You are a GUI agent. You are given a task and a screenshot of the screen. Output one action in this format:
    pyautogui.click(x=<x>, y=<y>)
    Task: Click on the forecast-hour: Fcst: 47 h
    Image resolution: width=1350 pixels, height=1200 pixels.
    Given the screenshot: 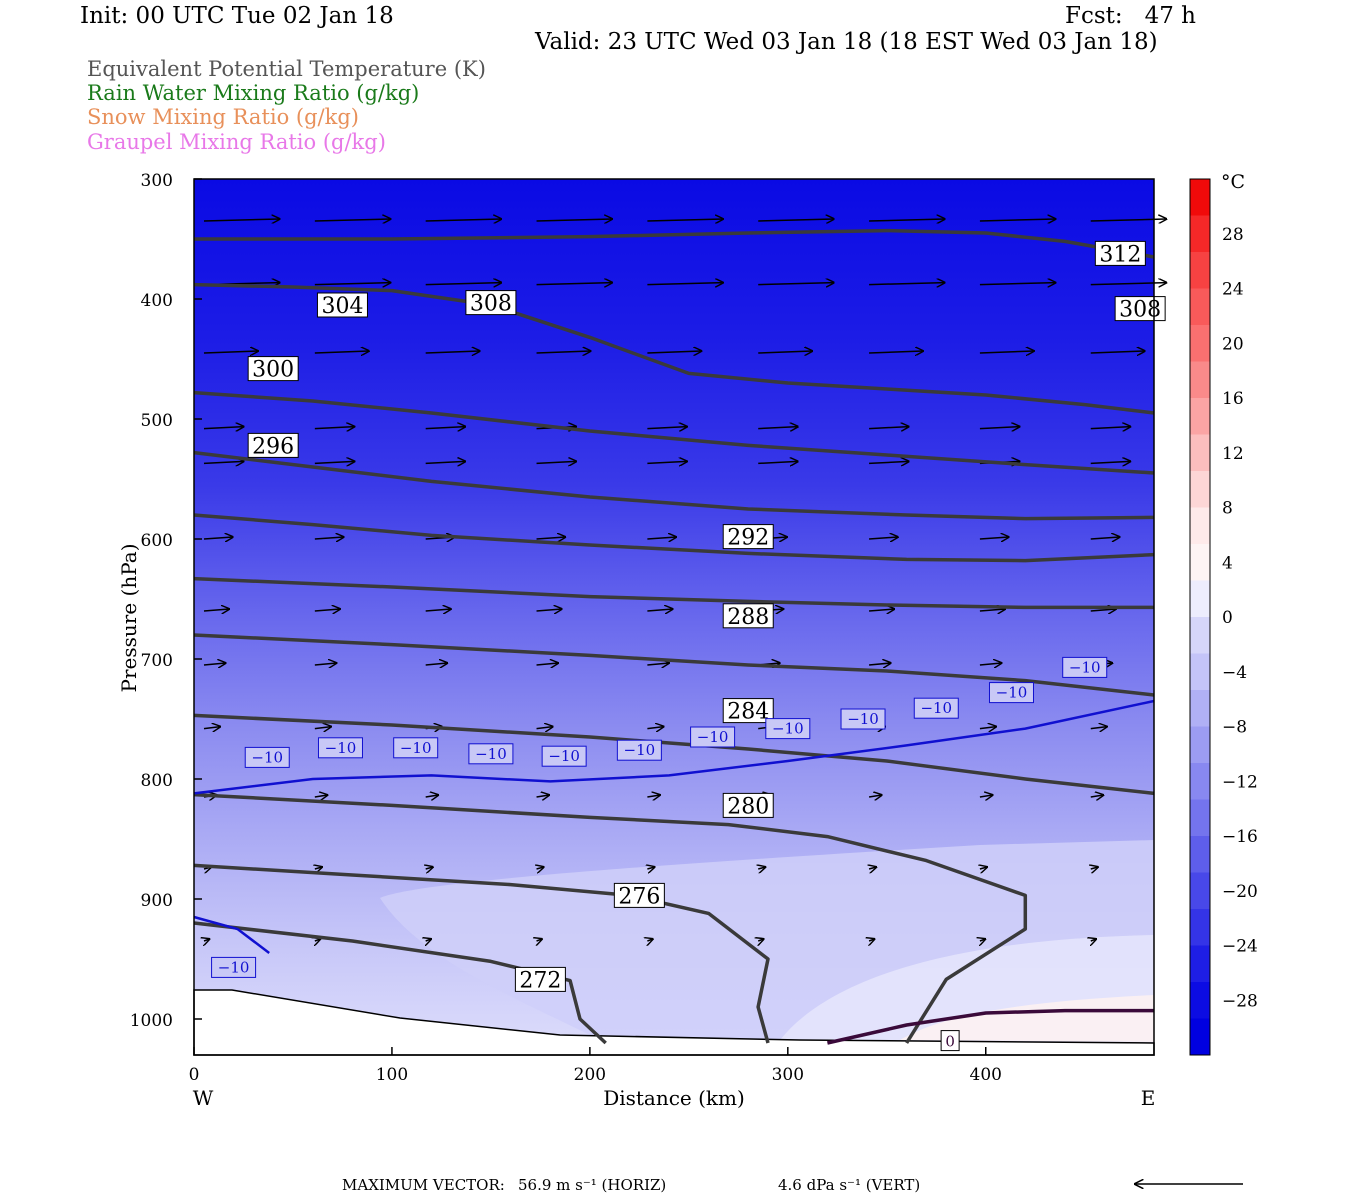 What is the action you would take?
    pyautogui.click(x=1130, y=16)
    